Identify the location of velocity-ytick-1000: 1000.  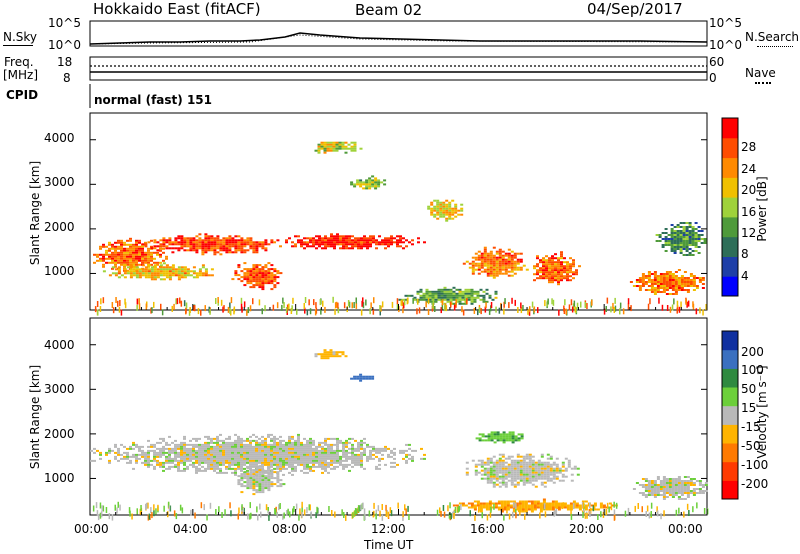
(59, 478).